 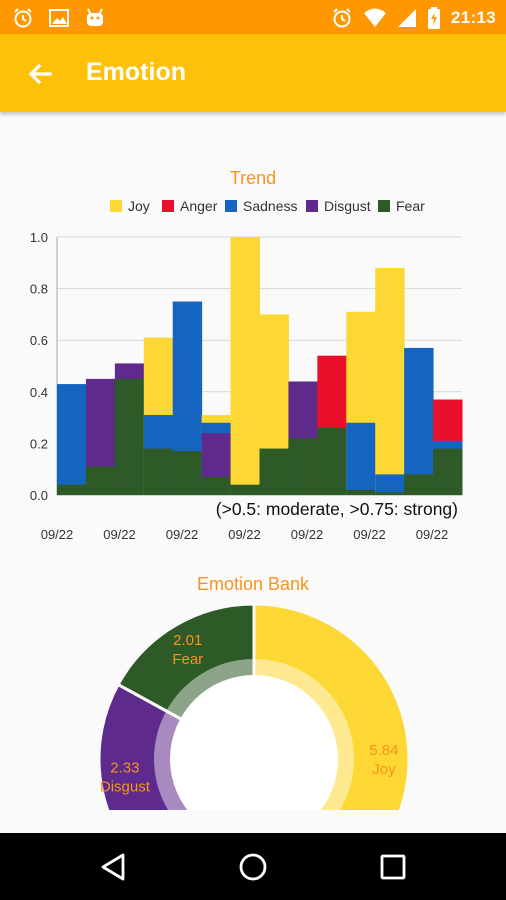 I want to click on legend-item-disgust: Disgust, so click(x=338, y=206).